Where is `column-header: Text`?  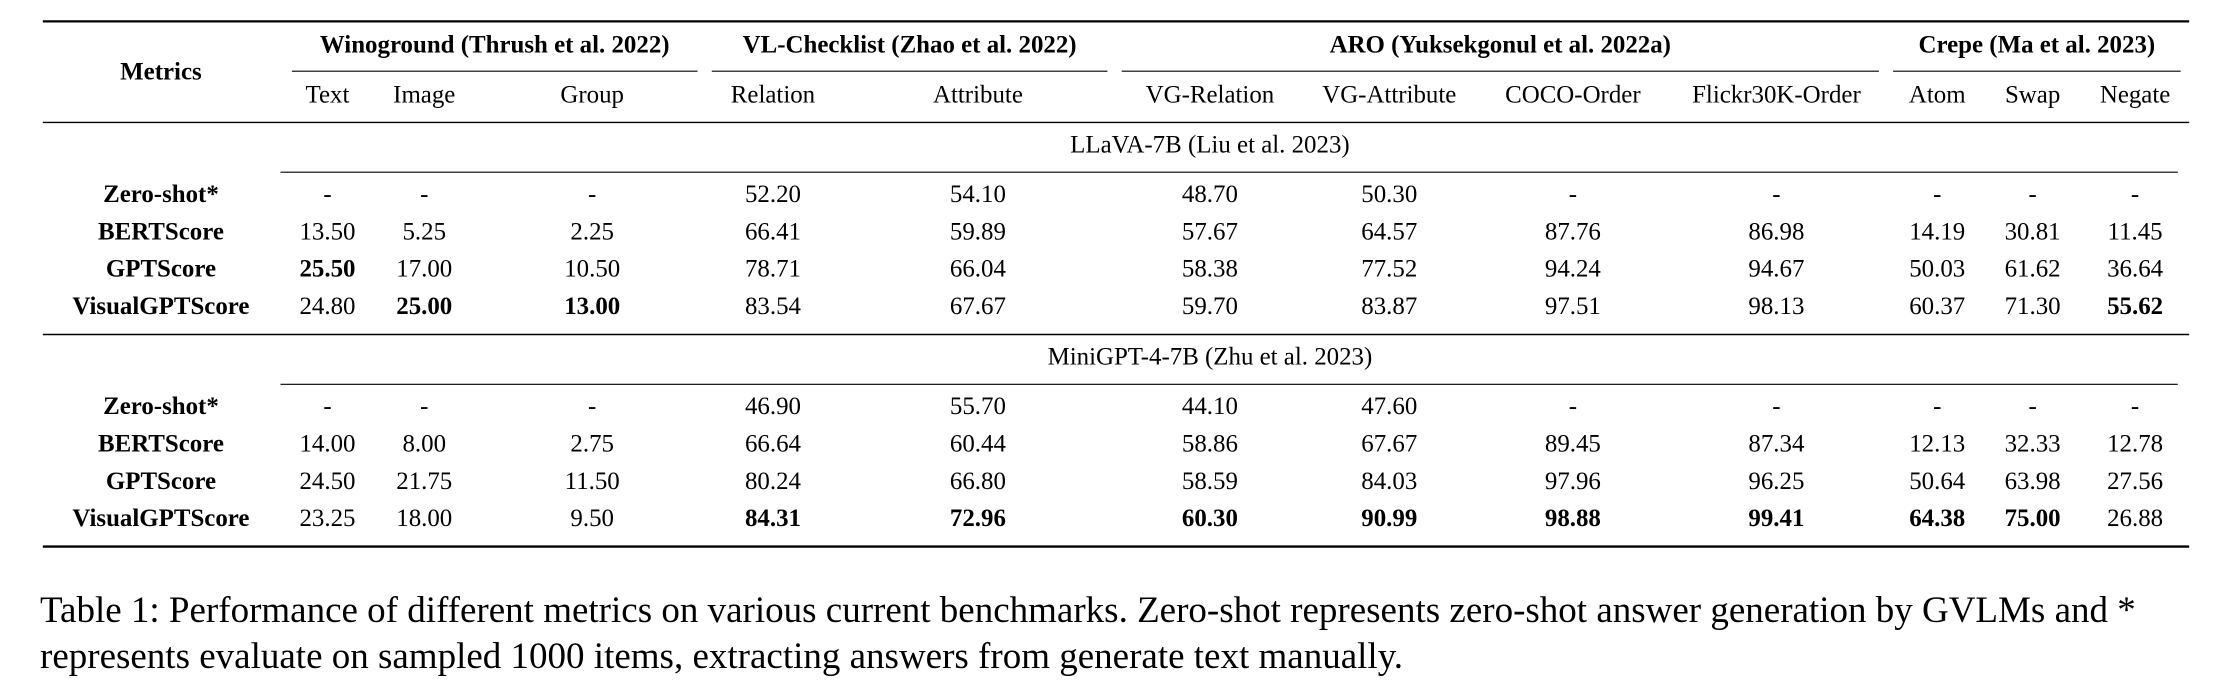 column-header: Text is located at coordinates (328, 95).